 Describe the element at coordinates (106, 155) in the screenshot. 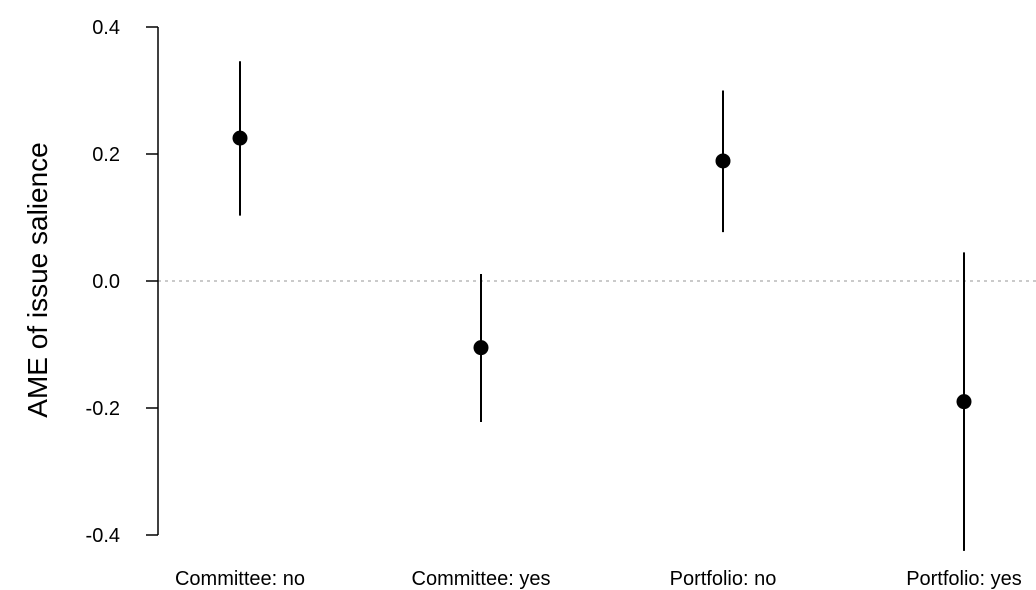

I see `y-tick-label: 0.2` at that location.